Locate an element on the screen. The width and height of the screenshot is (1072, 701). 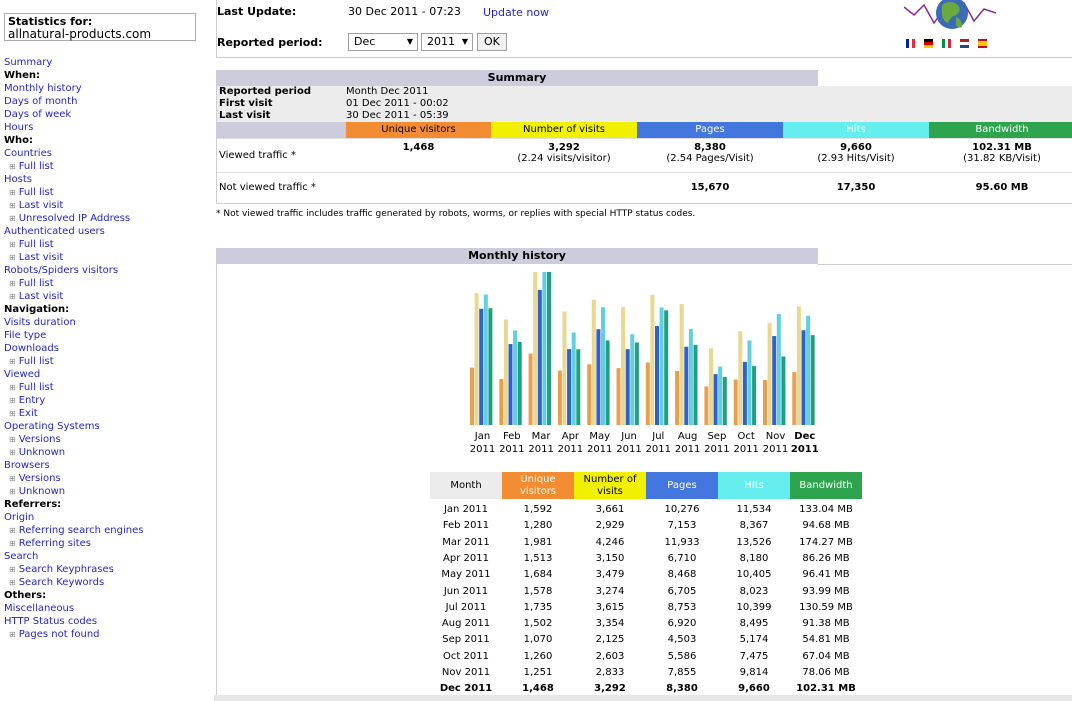
sidebar-item-visits-duration: Visits duration is located at coordinates (40, 322).